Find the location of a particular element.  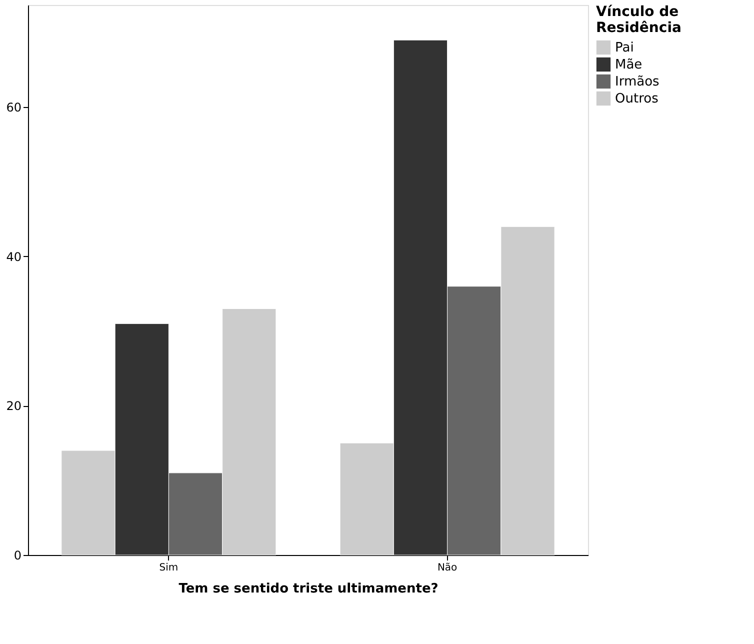

y-tick-label: 40 is located at coordinates (14, 257).